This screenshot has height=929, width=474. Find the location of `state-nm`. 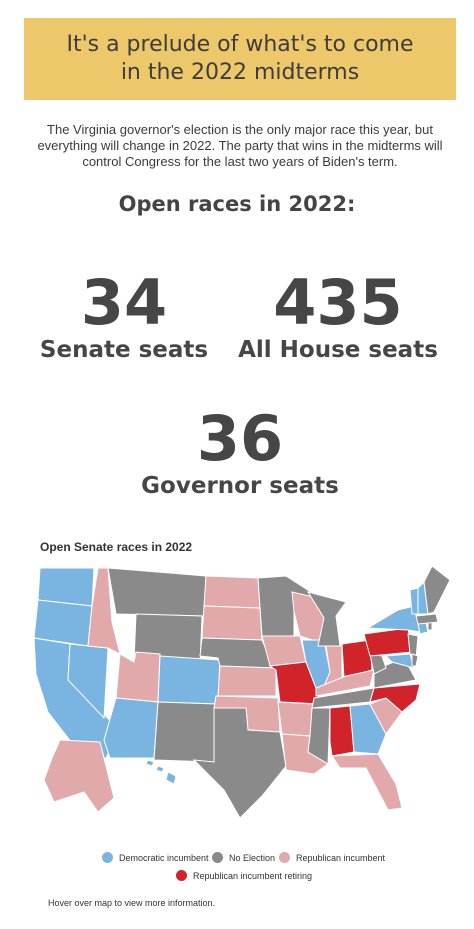

state-nm is located at coordinates (185, 732).